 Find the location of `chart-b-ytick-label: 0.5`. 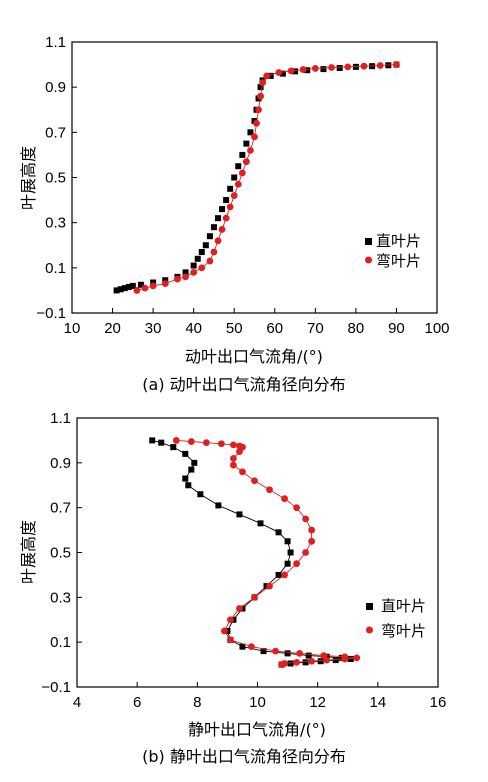

chart-b-ytick-label: 0.5 is located at coordinates (60, 553).